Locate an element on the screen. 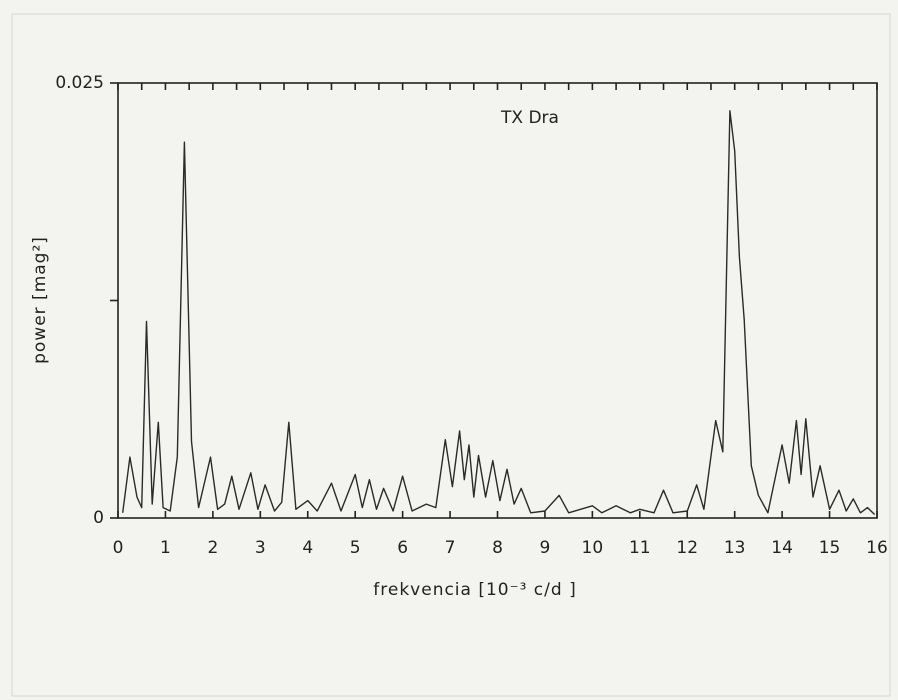 Image resolution: width=898 pixels, height=700 pixels. x-tick-label: 0 is located at coordinates (118, 548).